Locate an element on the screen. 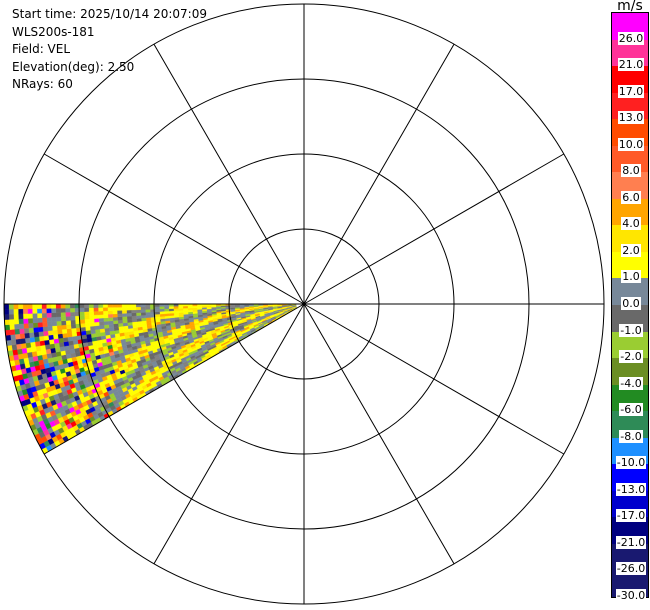  colorbar-label: 17.0 is located at coordinates (631, 91).